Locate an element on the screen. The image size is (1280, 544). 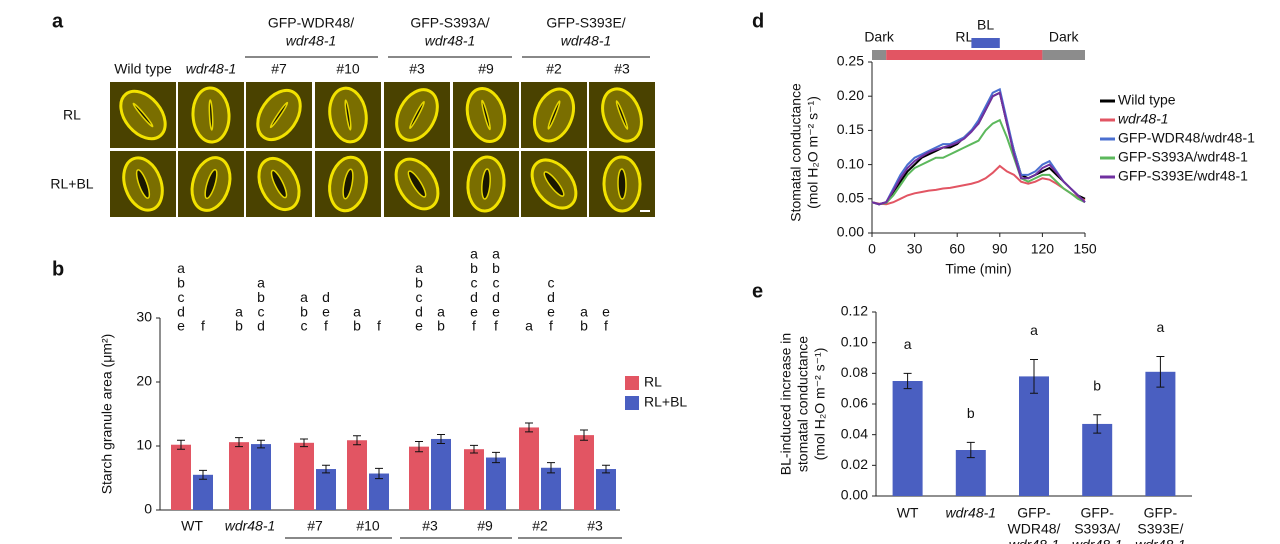
x-tick-label: S393A/ is located at coordinates (1097, 529).